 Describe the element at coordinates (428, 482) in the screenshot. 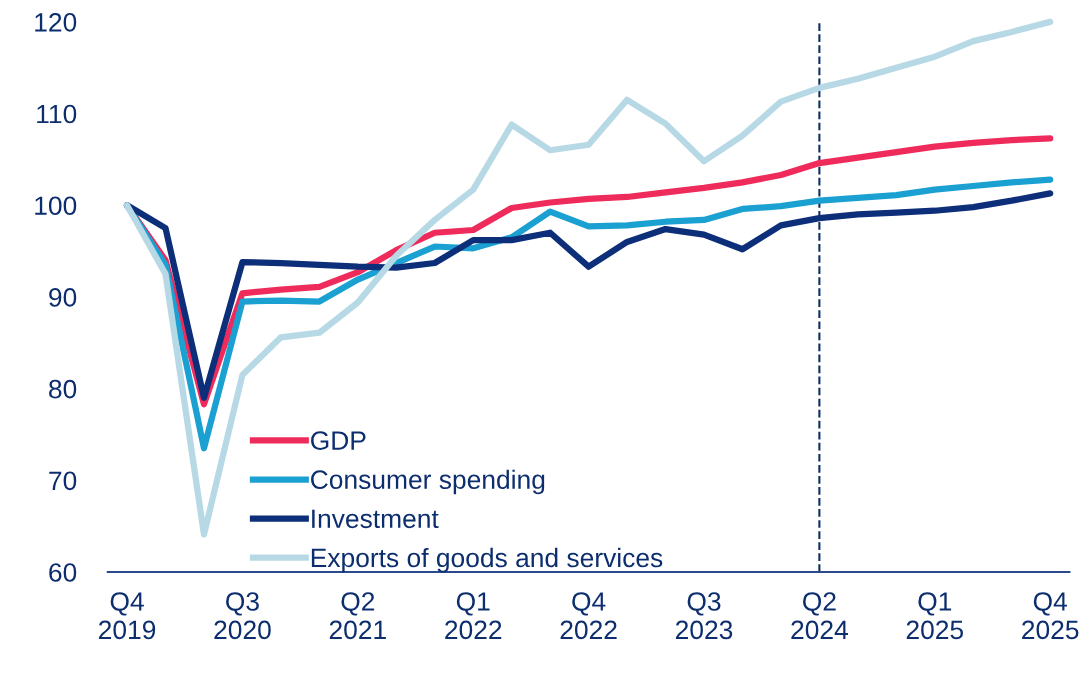

I see `legend-label: Consumer spending` at that location.